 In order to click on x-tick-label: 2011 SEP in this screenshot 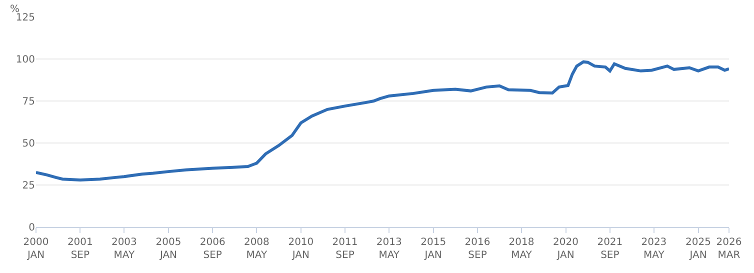, I will do `click(345, 249)`.